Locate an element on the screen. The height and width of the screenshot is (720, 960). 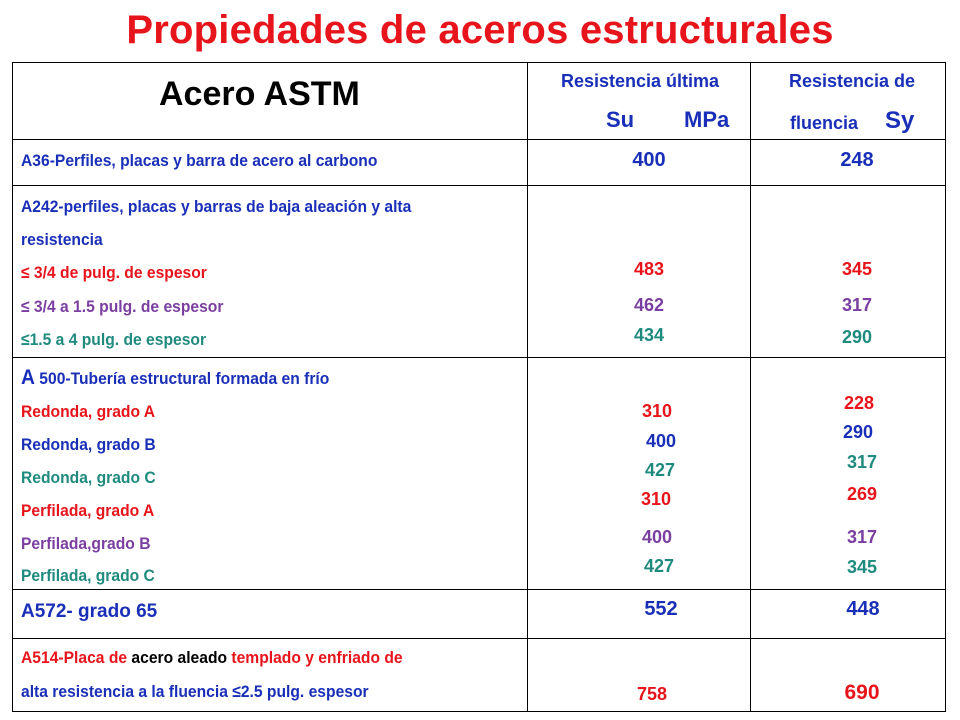
row-a500-item-label: Redonda, grado B is located at coordinates (88, 444).